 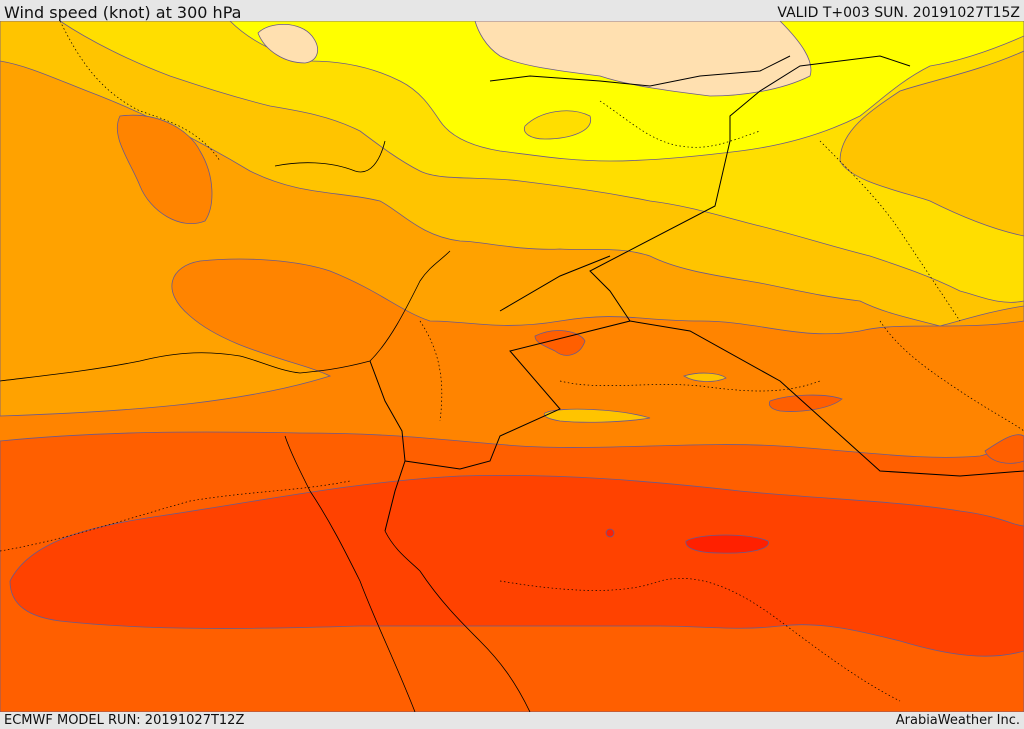 I want to click on band-orange-blob-west, so click(x=164, y=169).